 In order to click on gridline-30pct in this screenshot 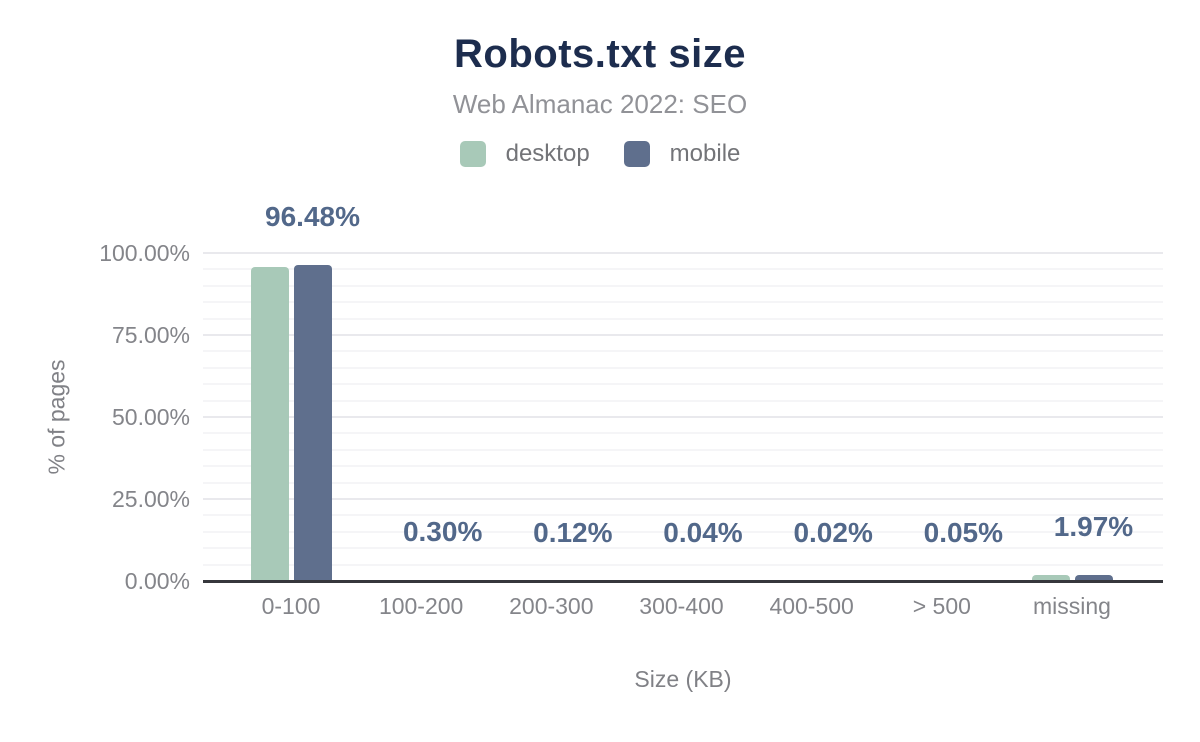, I will do `click(683, 482)`.